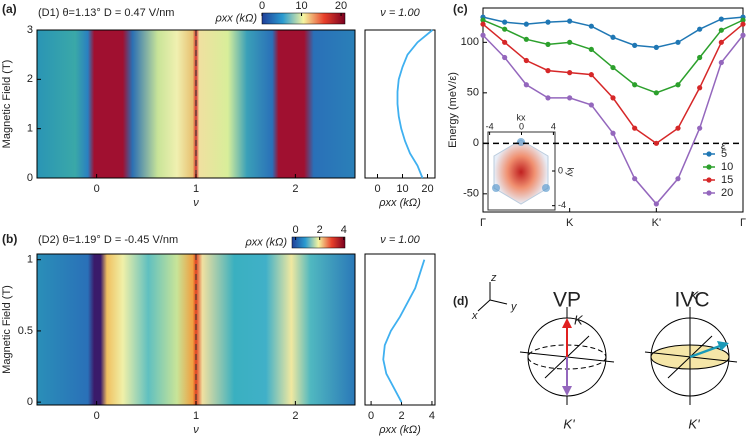  I want to click on inset-xlabel: kx, so click(522, 117).